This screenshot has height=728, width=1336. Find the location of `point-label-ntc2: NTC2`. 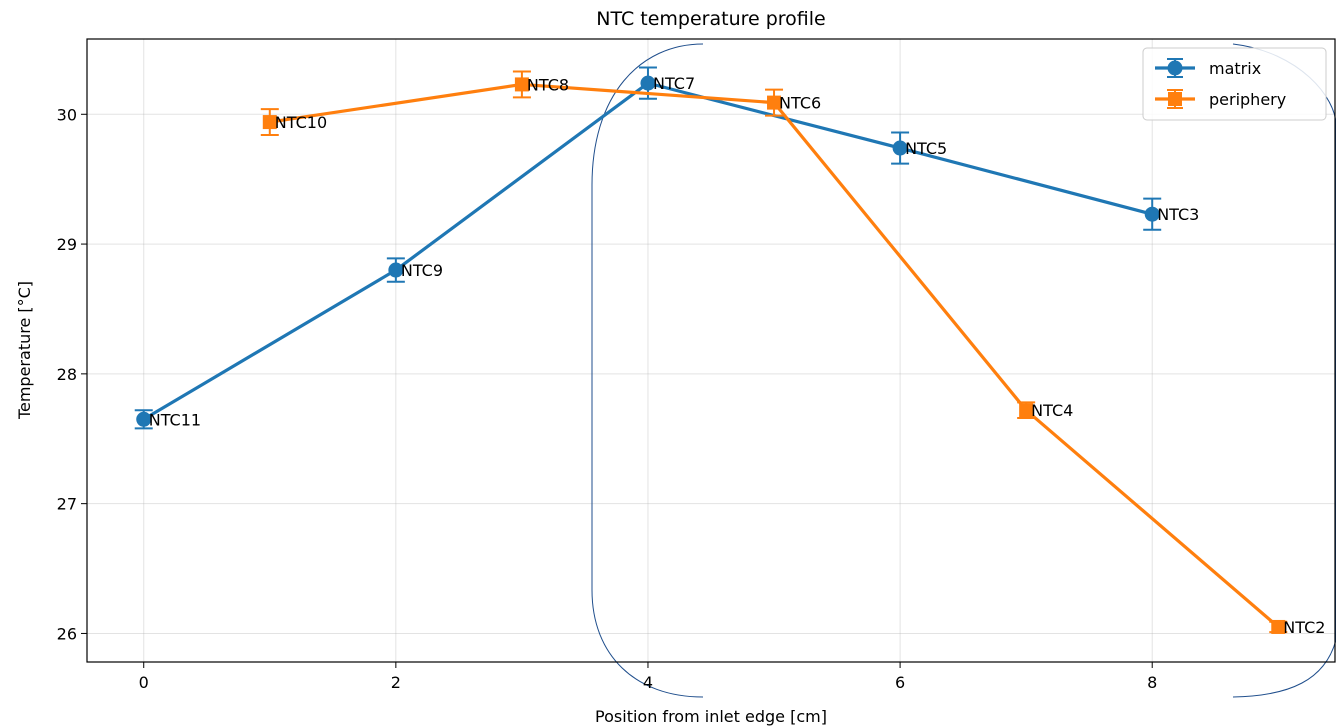

point-label-ntc2: NTC2 is located at coordinates (1304, 627).